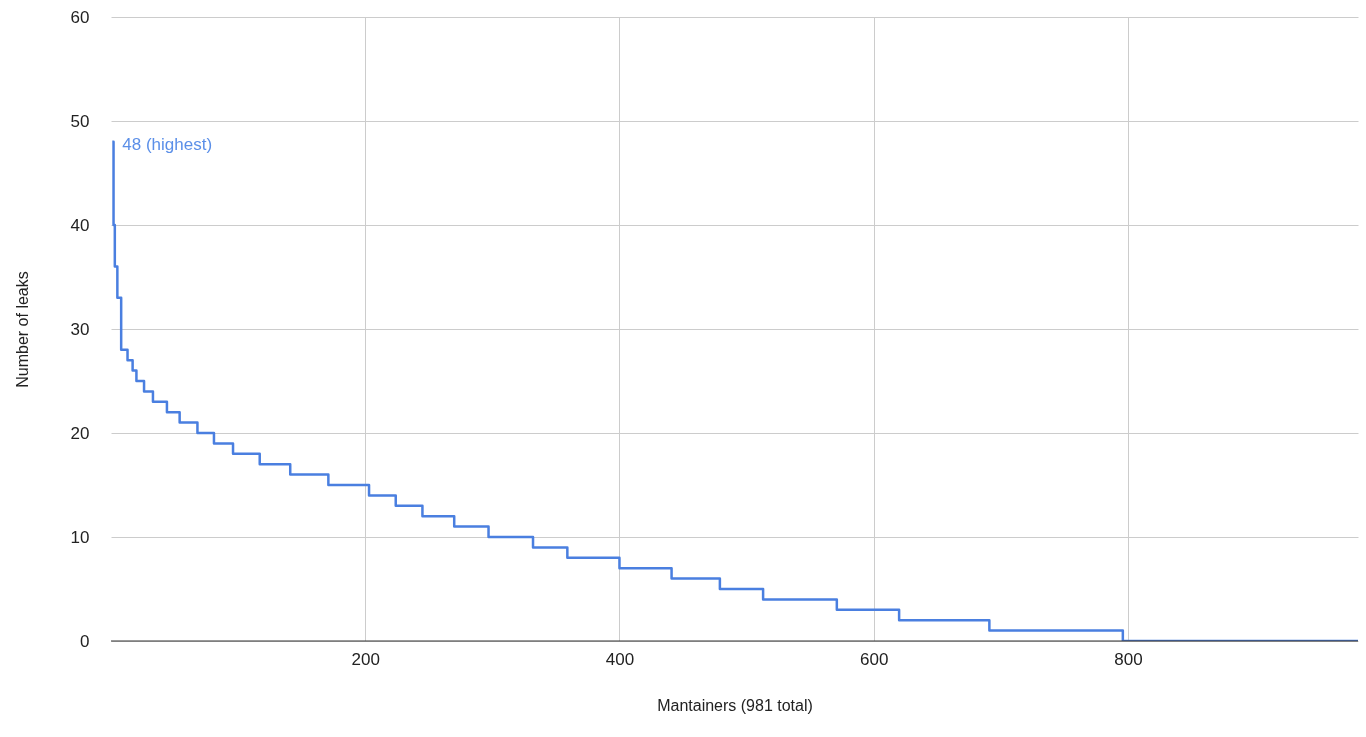 The height and width of the screenshot is (737, 1366). Describe the element at coordinates (167, 144) in the screenshot. I see `annotation: 48 (highest)` at that location.